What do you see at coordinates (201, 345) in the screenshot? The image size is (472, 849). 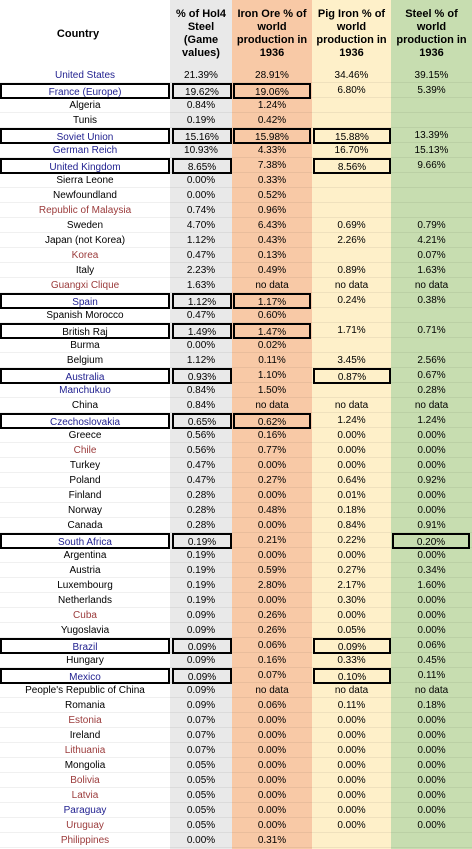 I see `hoi4-steel-cell: 0.00%` at bounding box center [201, 345].